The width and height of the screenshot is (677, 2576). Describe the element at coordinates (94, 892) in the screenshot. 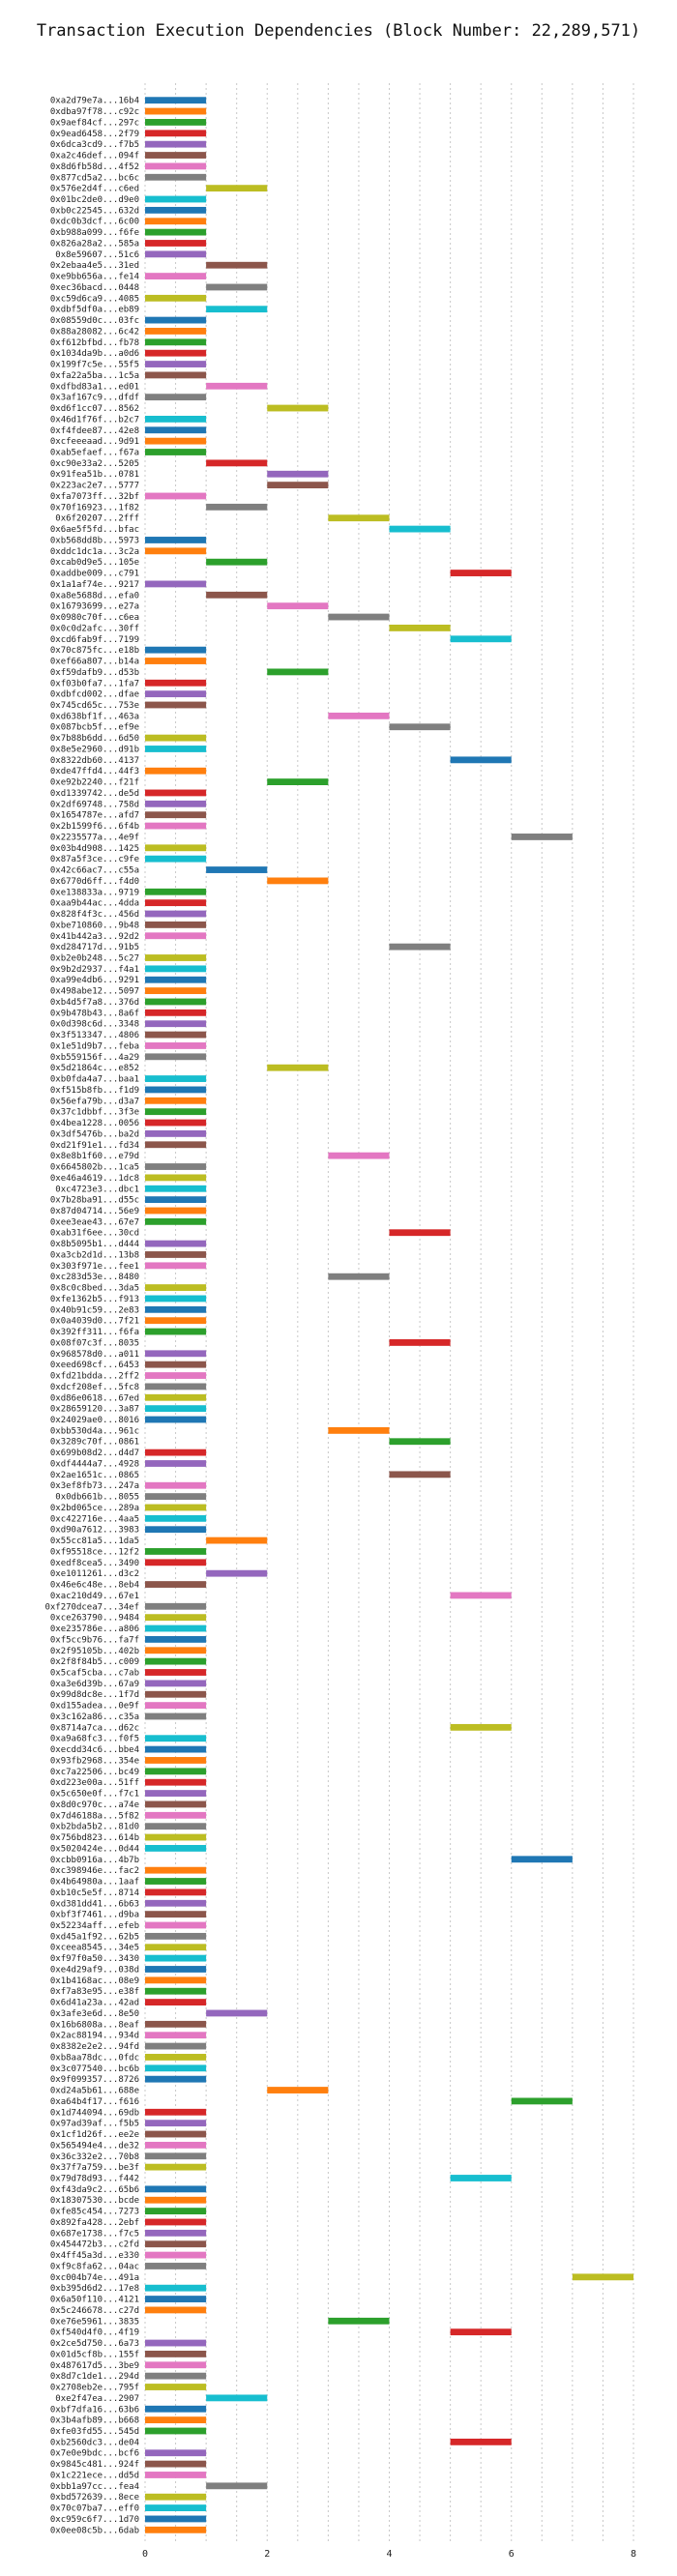

I see `transaction-label: 0xe138833a...9719` at that location.